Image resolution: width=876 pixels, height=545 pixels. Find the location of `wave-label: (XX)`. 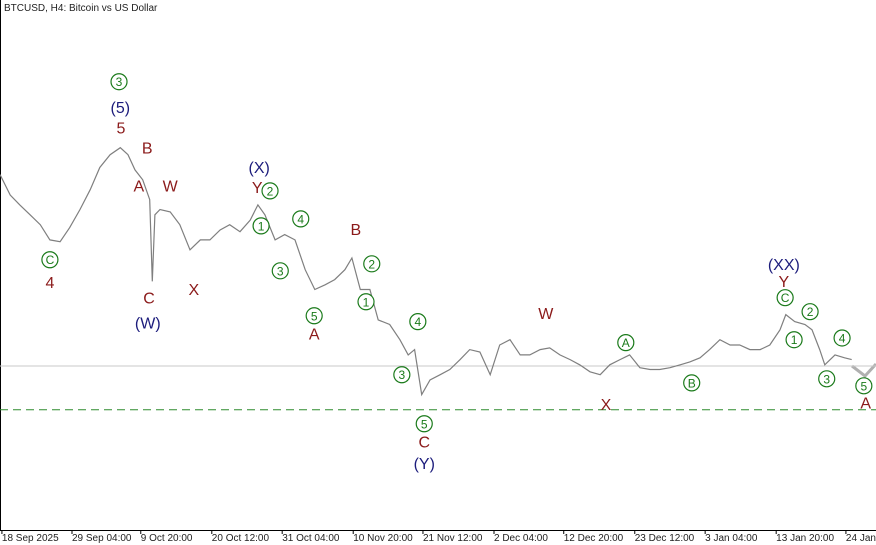

wave-label: (XX) is located at coordinates (784, 265).